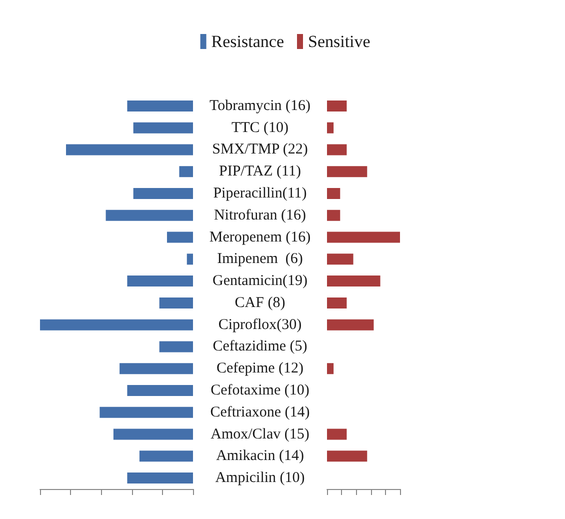 Image resolution: width=565 pixels, height=519 pixels. Describe the element at coordinates (260, 106) in the screenshot. I see `y-tick-label: Tobramycin (16)` at that location.